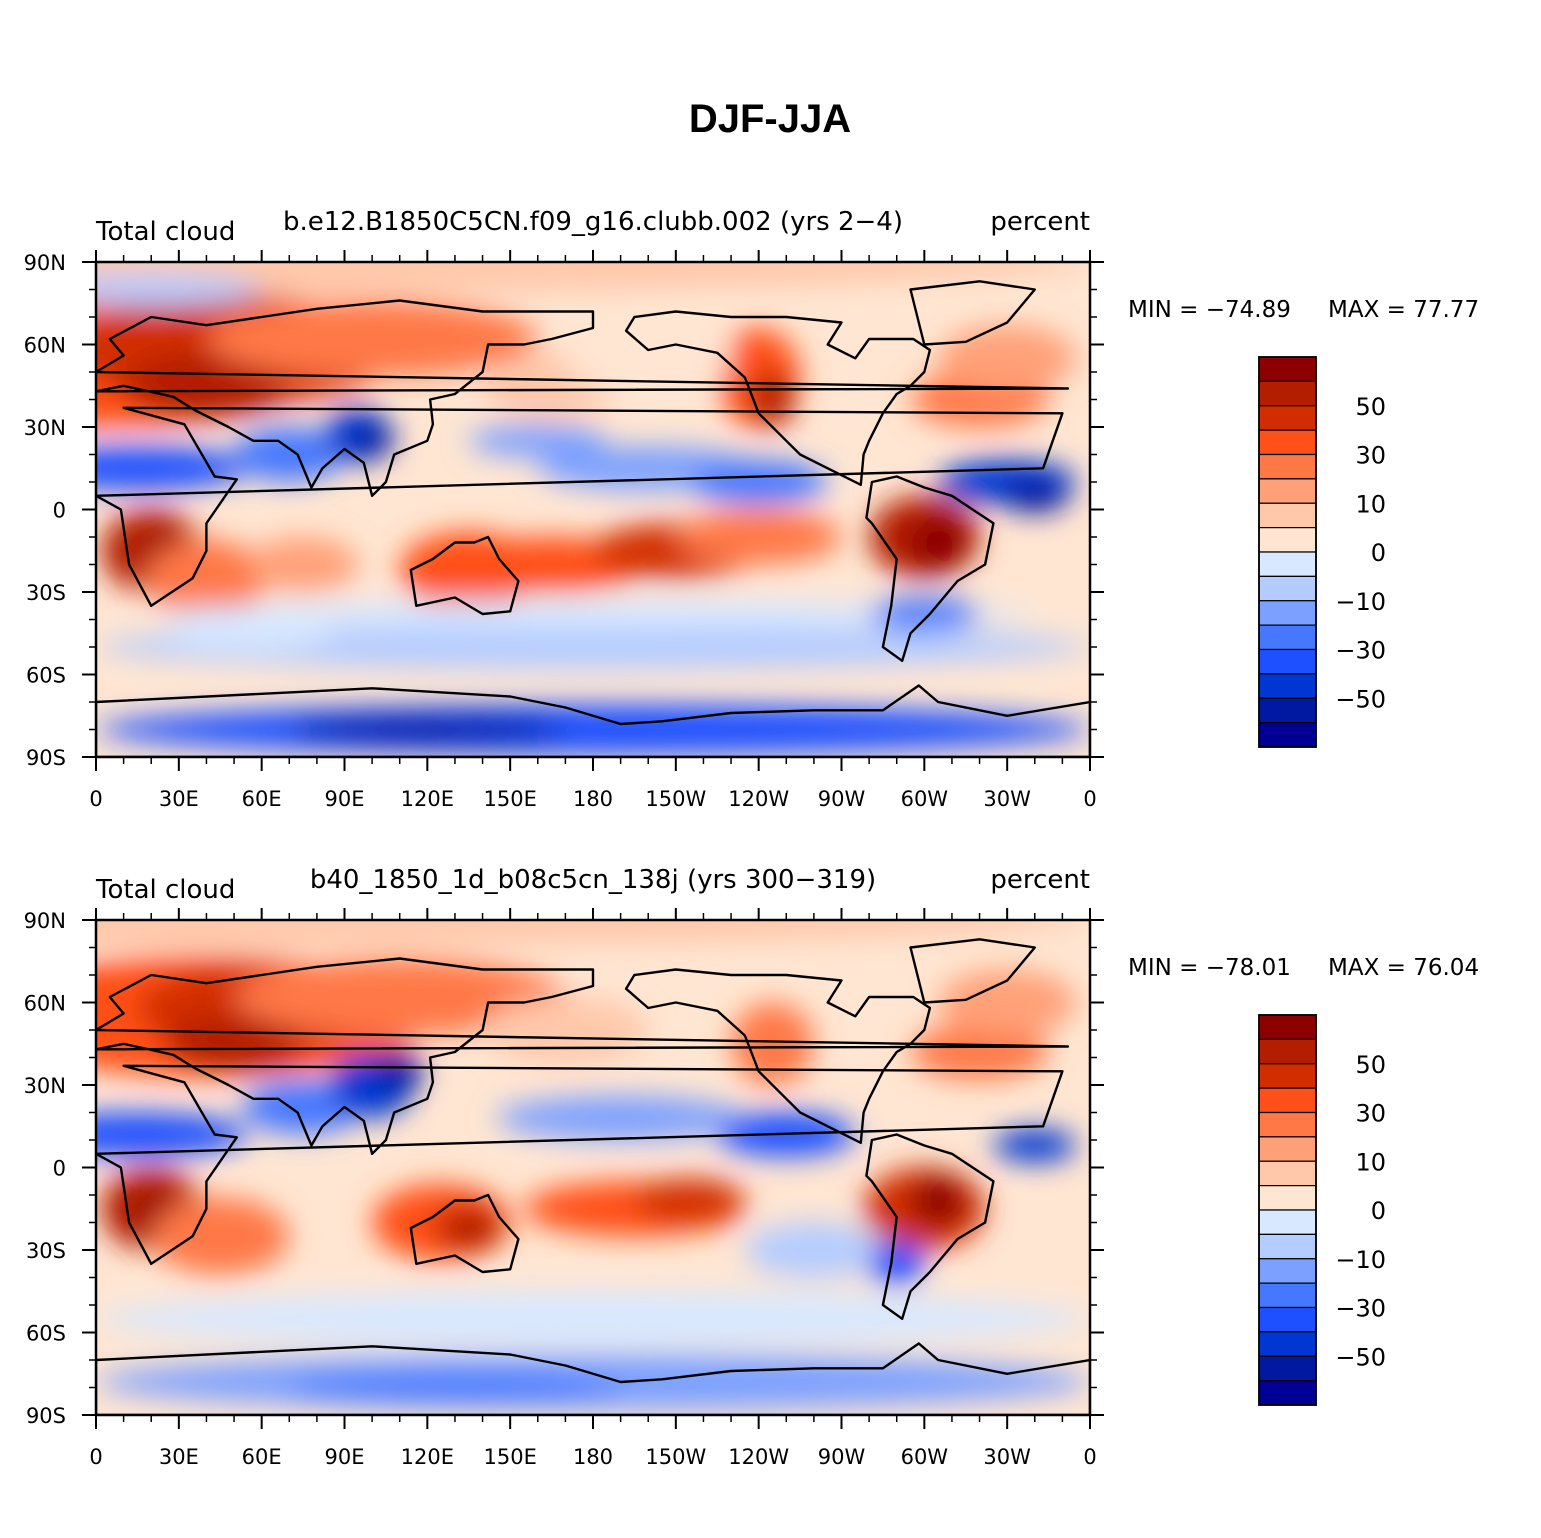  I want to click on max-value: MAX = 76.04, so click(1403, 968).